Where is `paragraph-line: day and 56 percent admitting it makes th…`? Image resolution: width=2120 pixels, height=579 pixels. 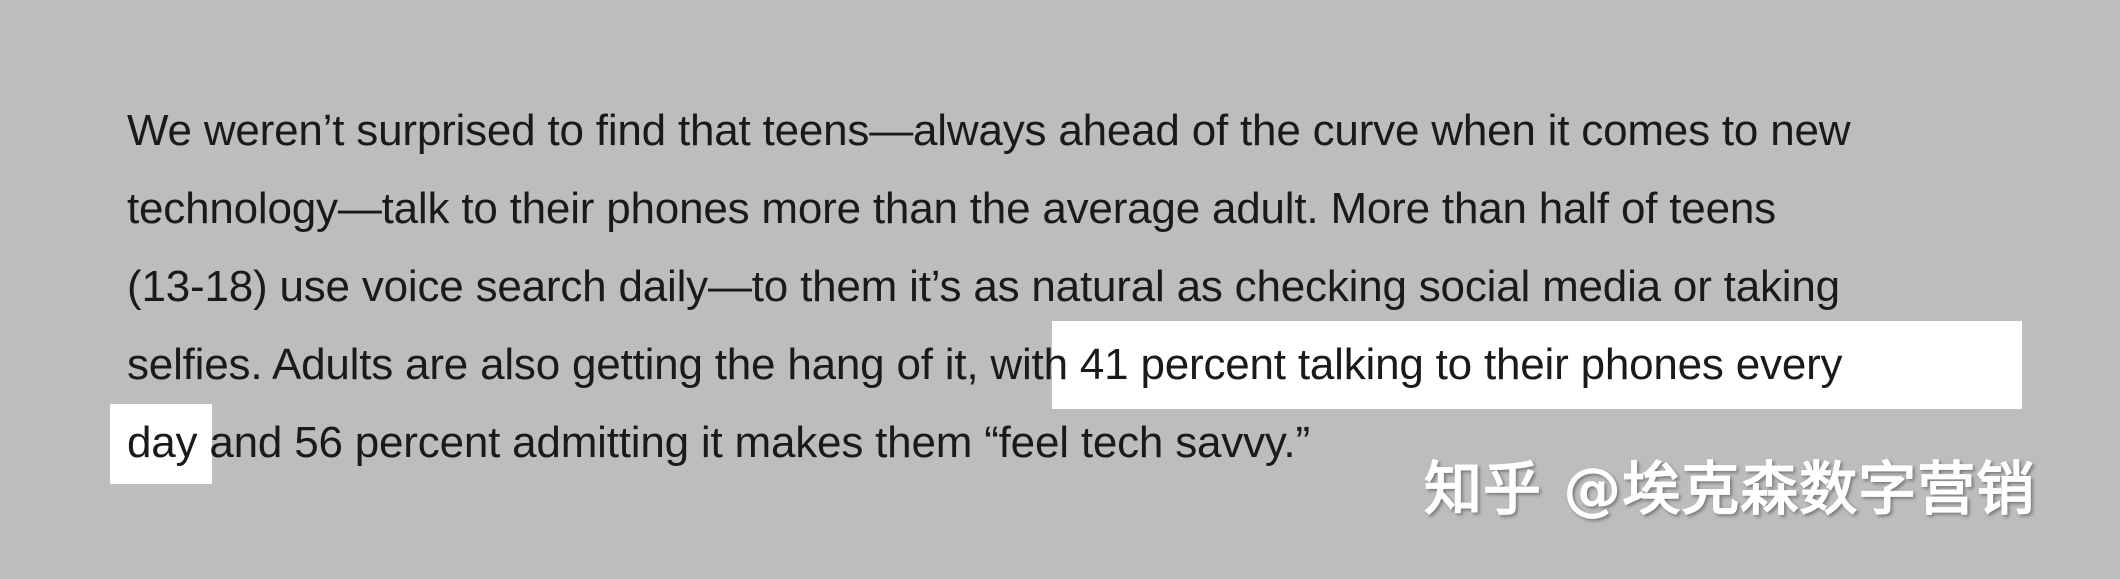
paragraph-line: day and 56 percent admitting it makes th… is located at coordinates (718, 442).